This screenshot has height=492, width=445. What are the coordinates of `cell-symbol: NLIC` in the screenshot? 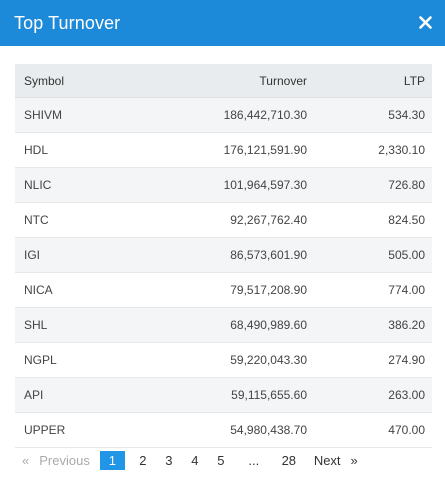 It's located at (38, 185).